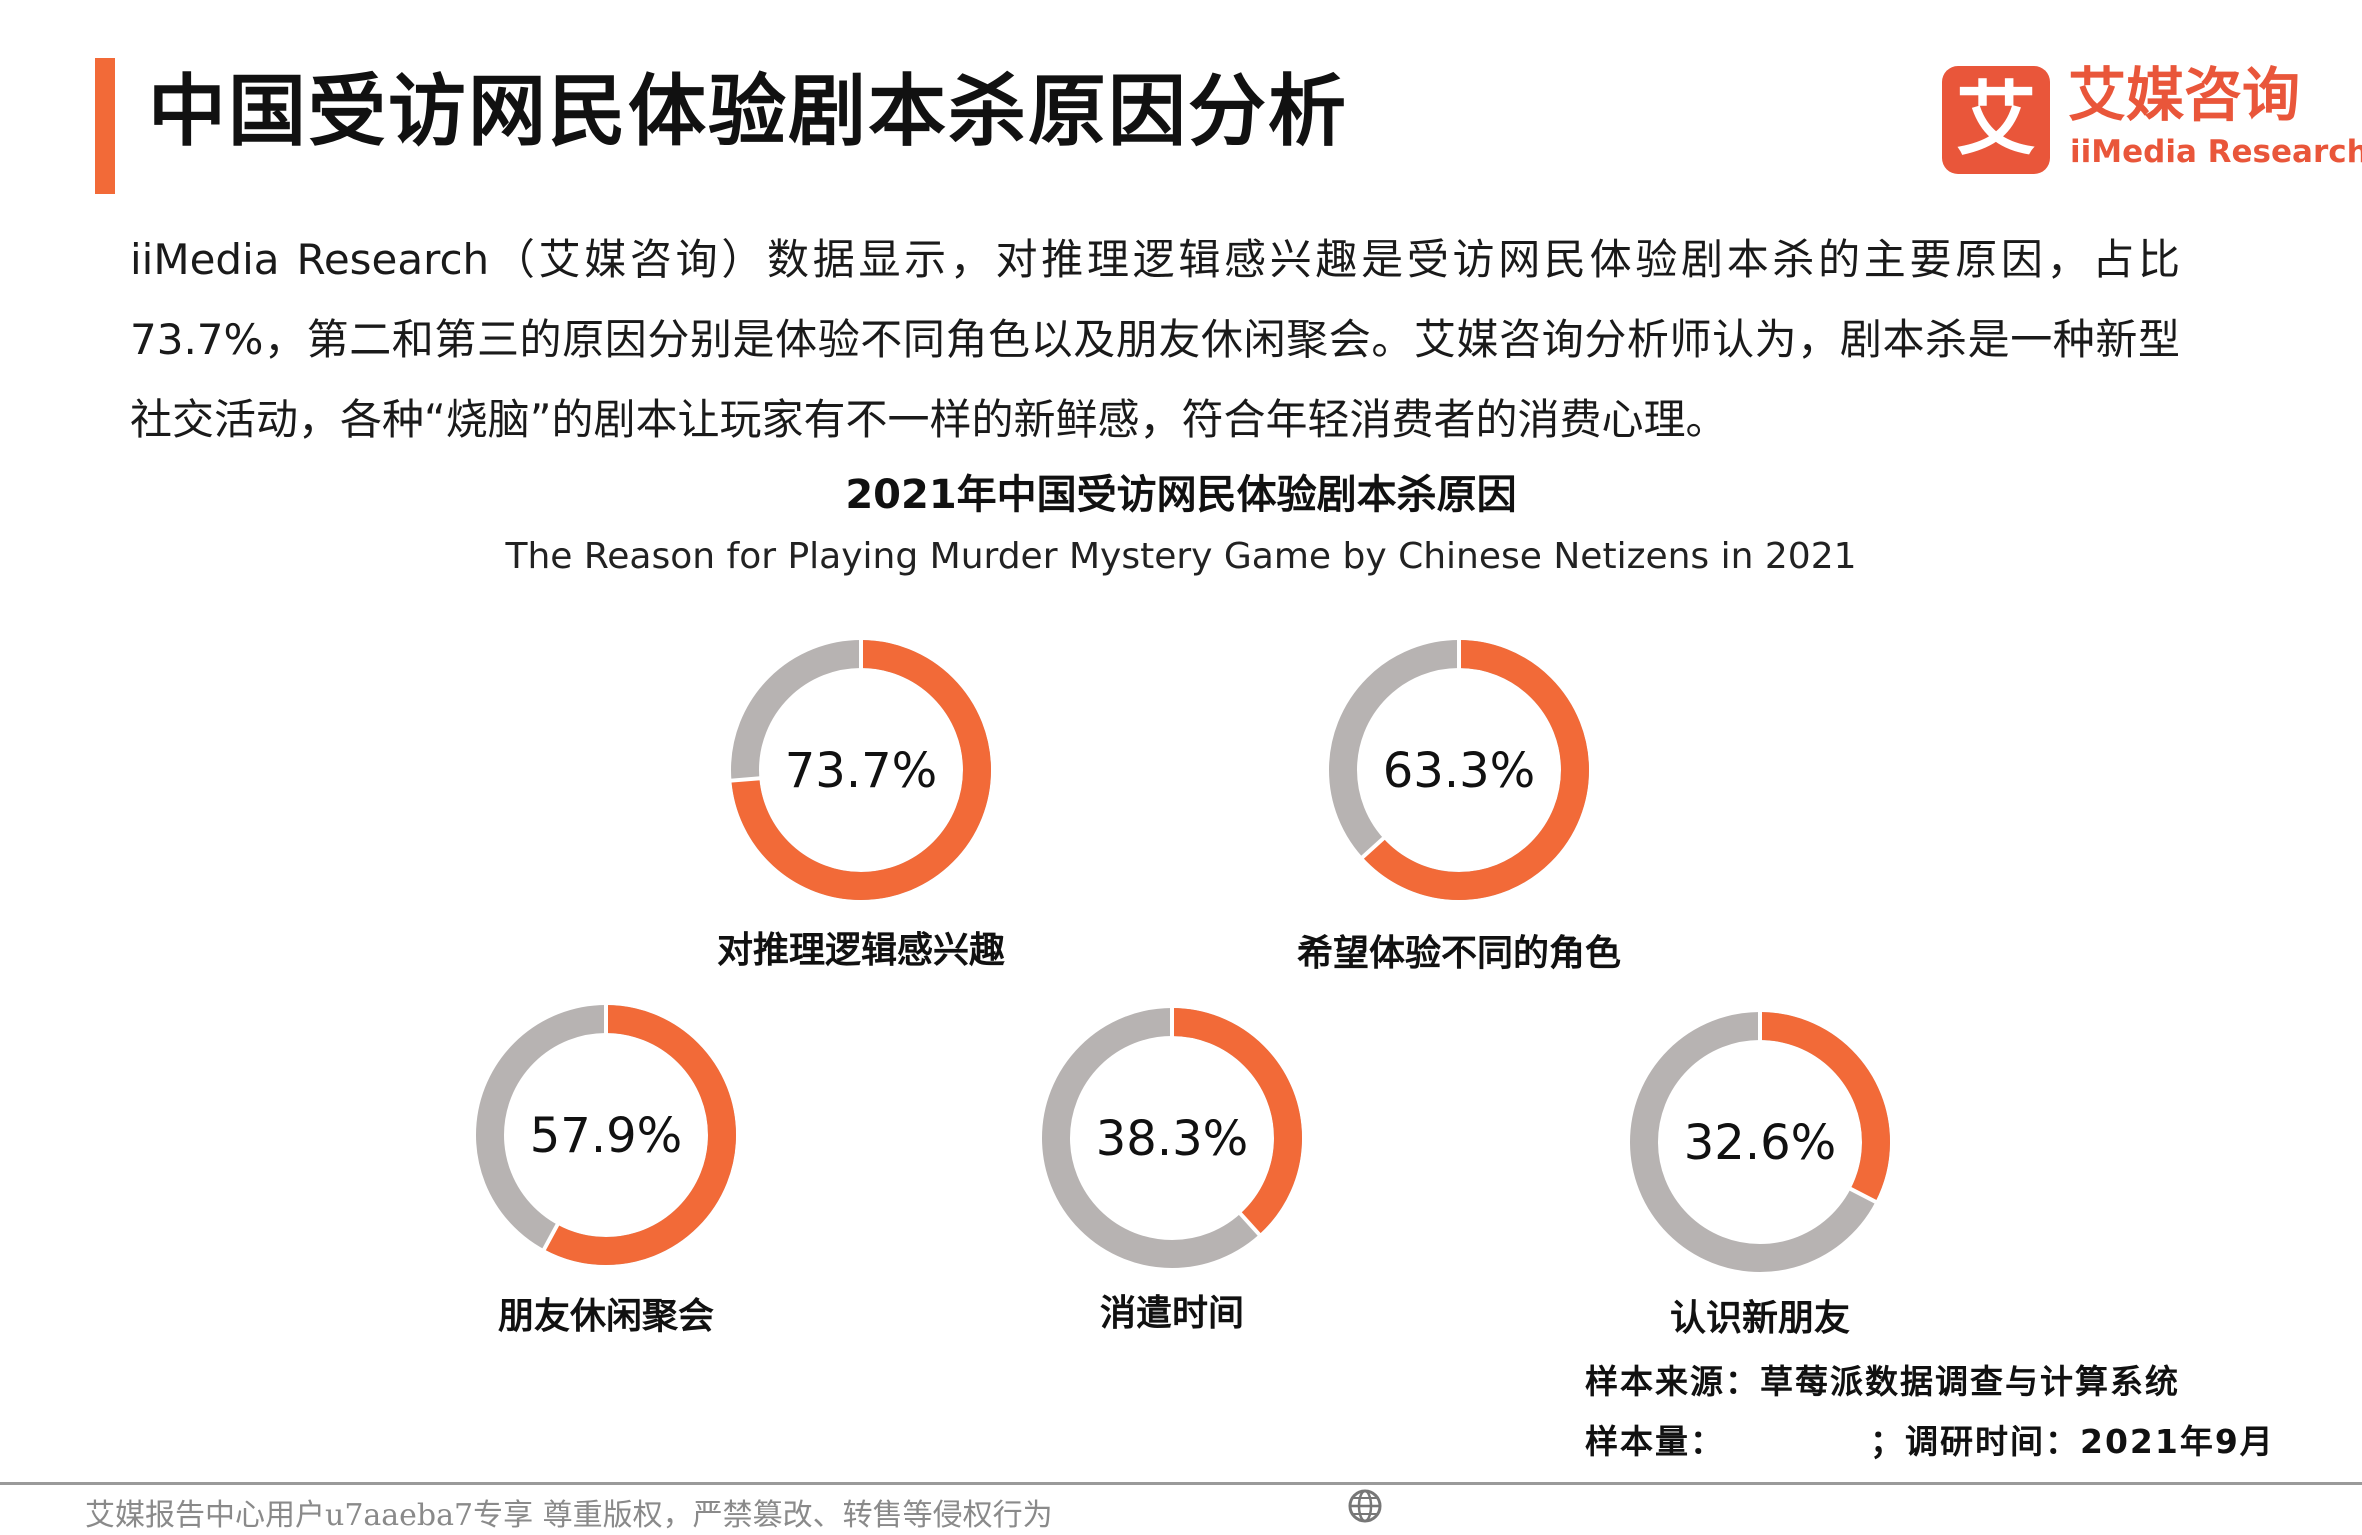  Describe the element at coordinates (2072, 1441) in the screenshot. I see `survey-time: ；调研时间：2021年9月` at that location.